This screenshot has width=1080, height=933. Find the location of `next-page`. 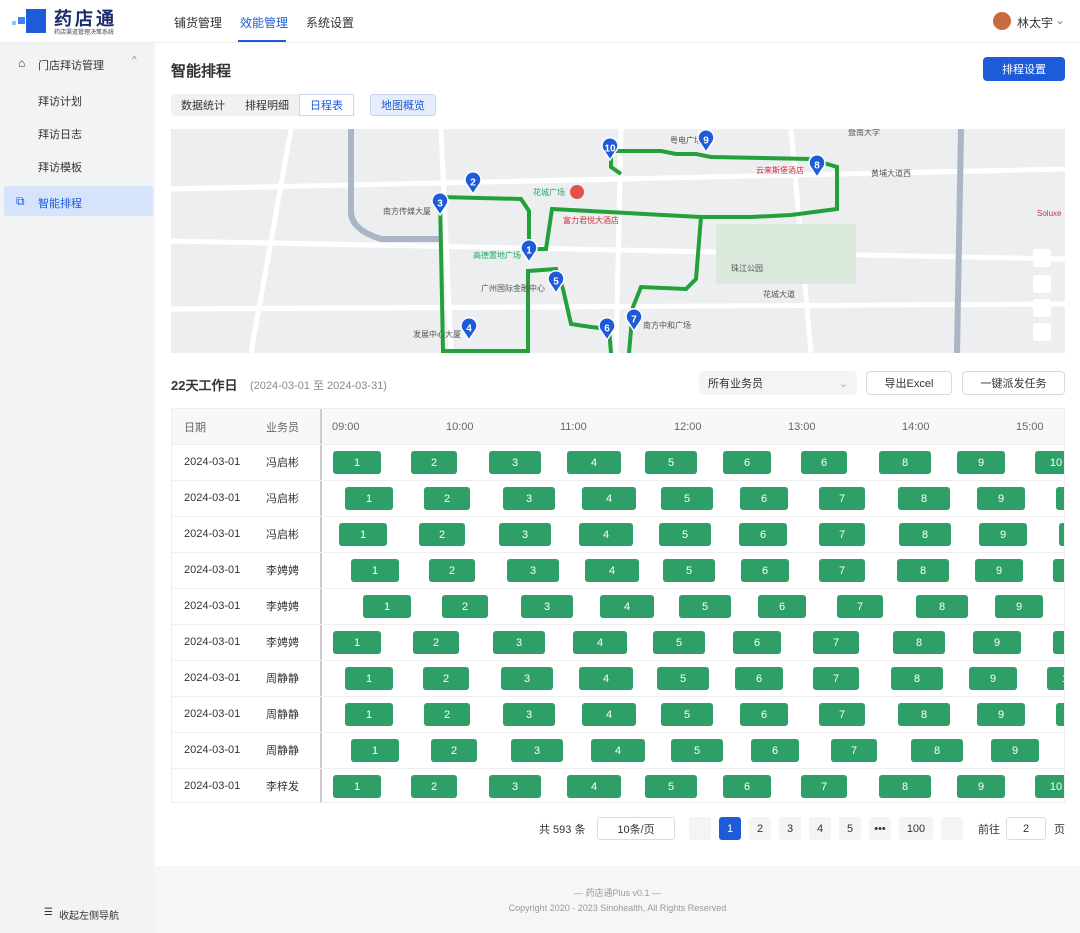

next-page is located at coordinates (952, 828).